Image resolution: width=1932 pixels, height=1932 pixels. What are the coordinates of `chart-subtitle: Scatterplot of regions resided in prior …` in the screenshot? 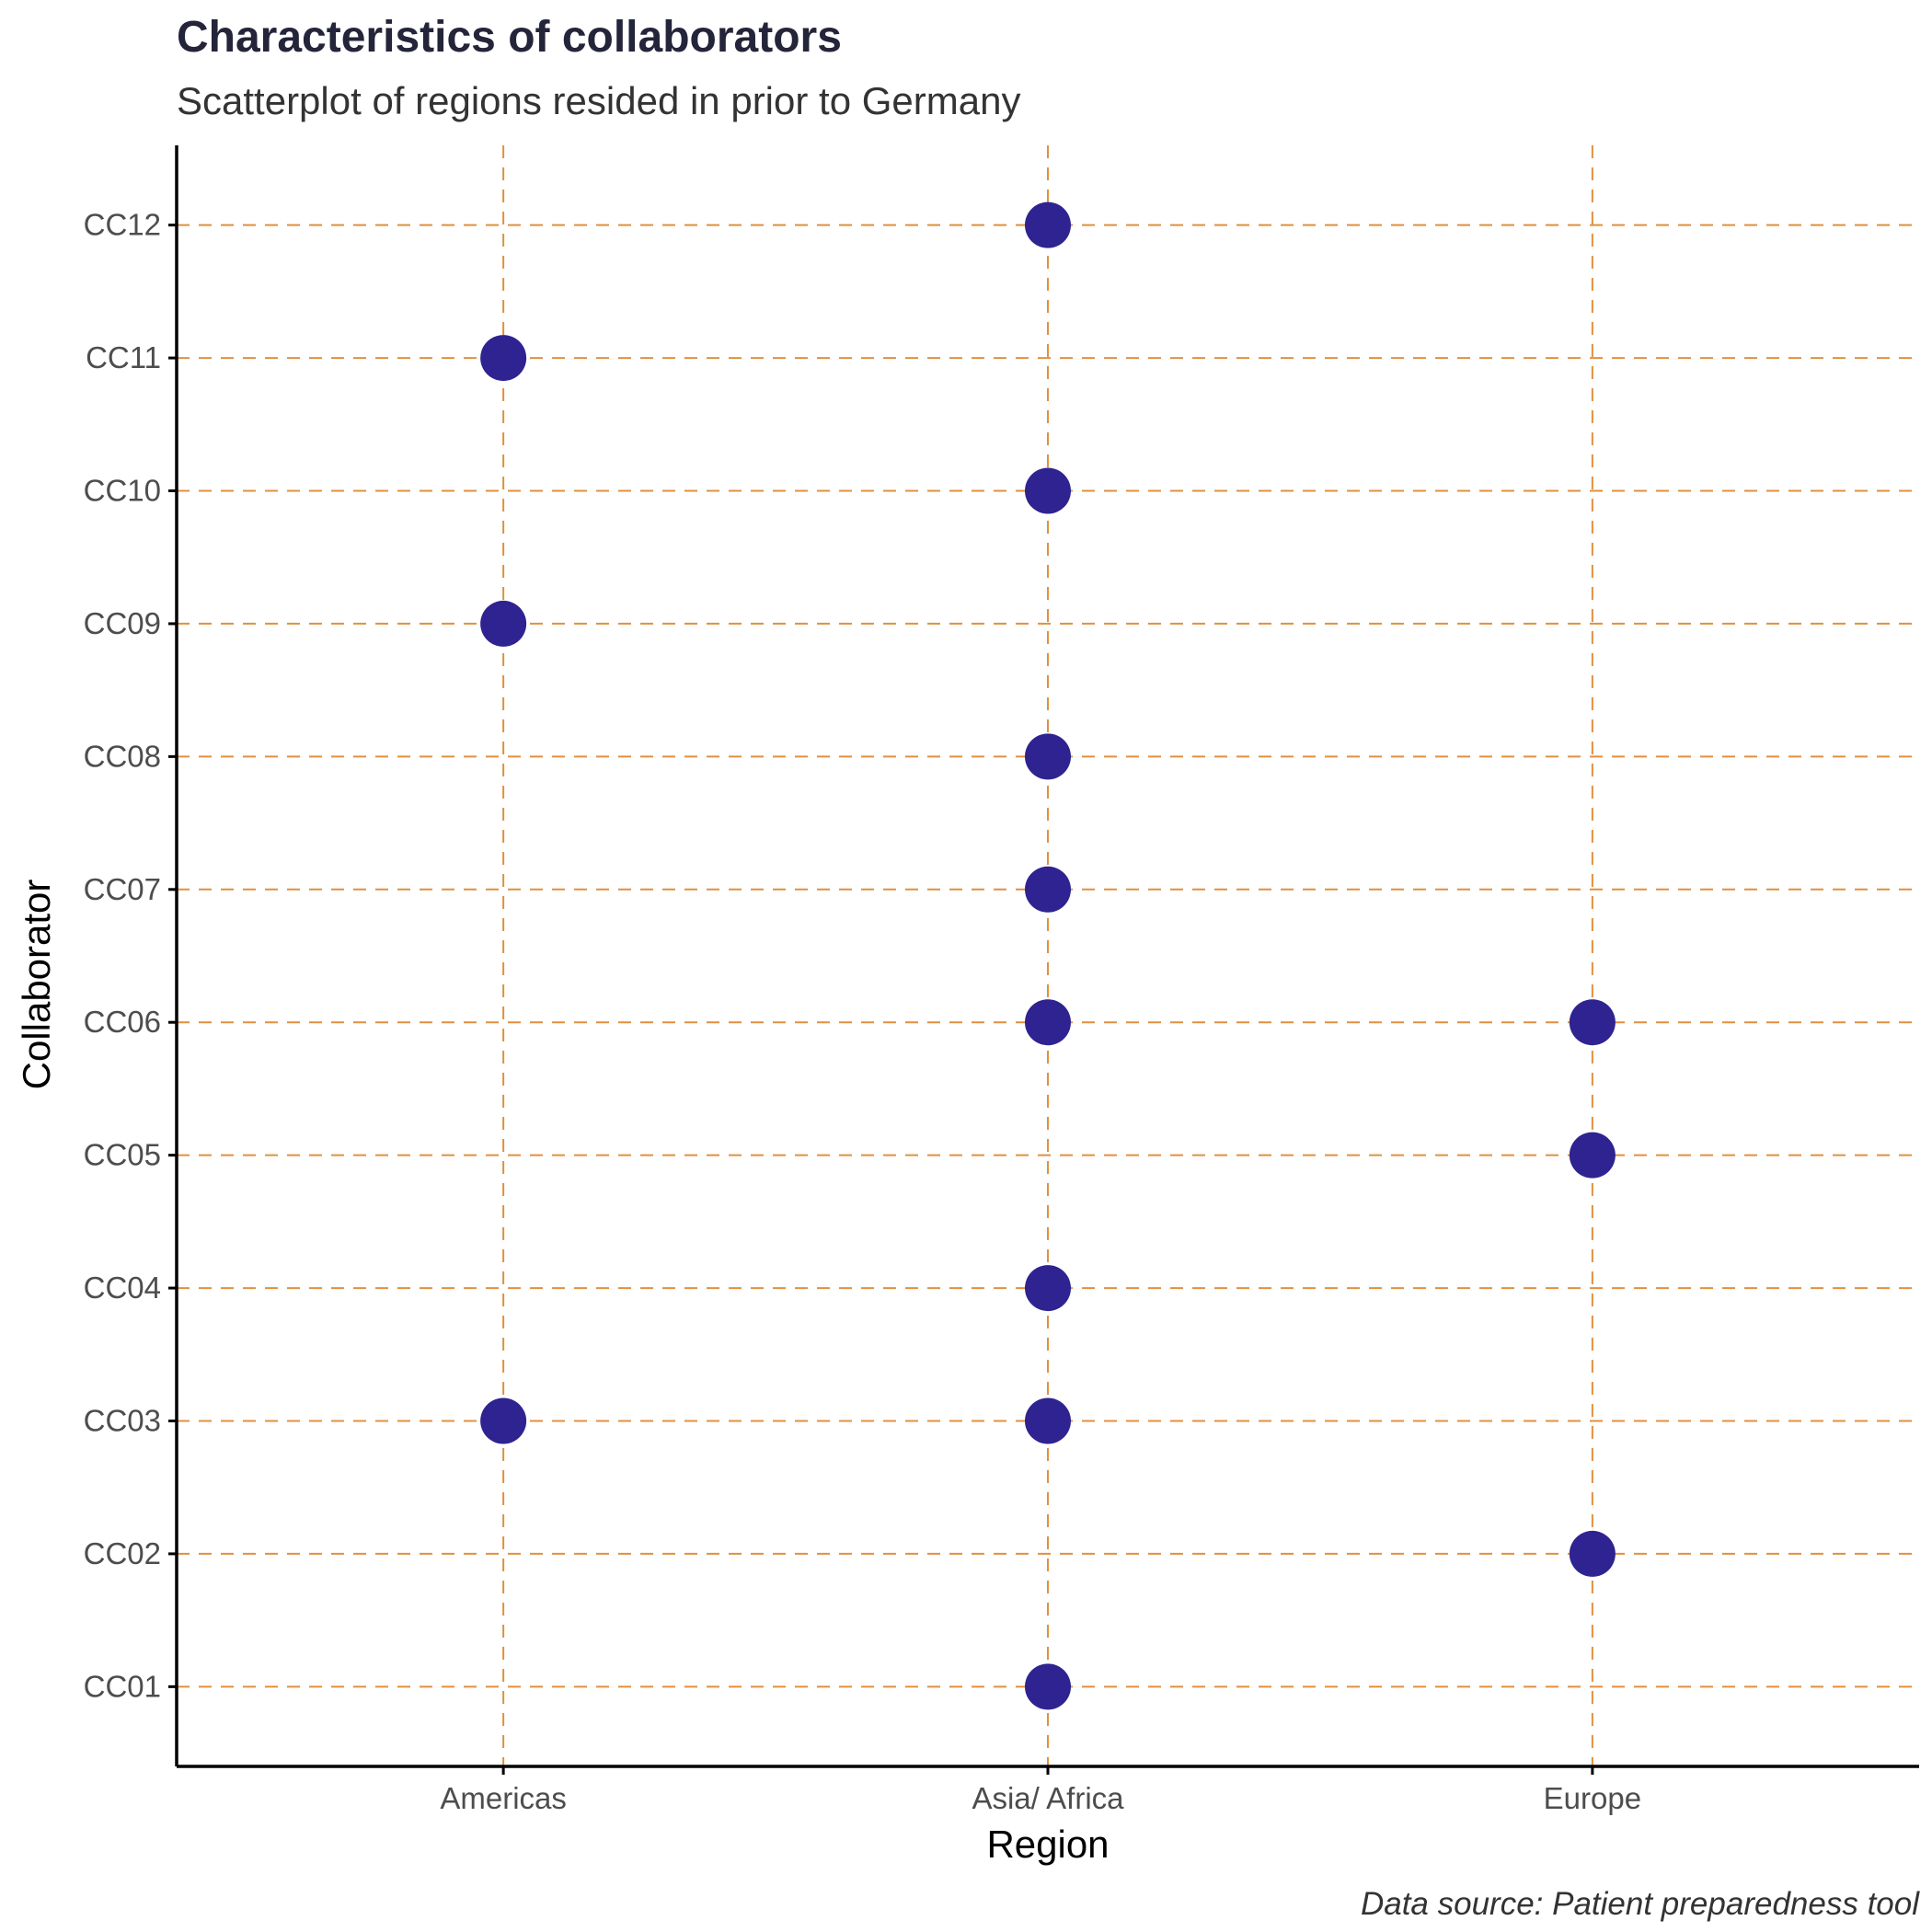 It's located at (598, 100).